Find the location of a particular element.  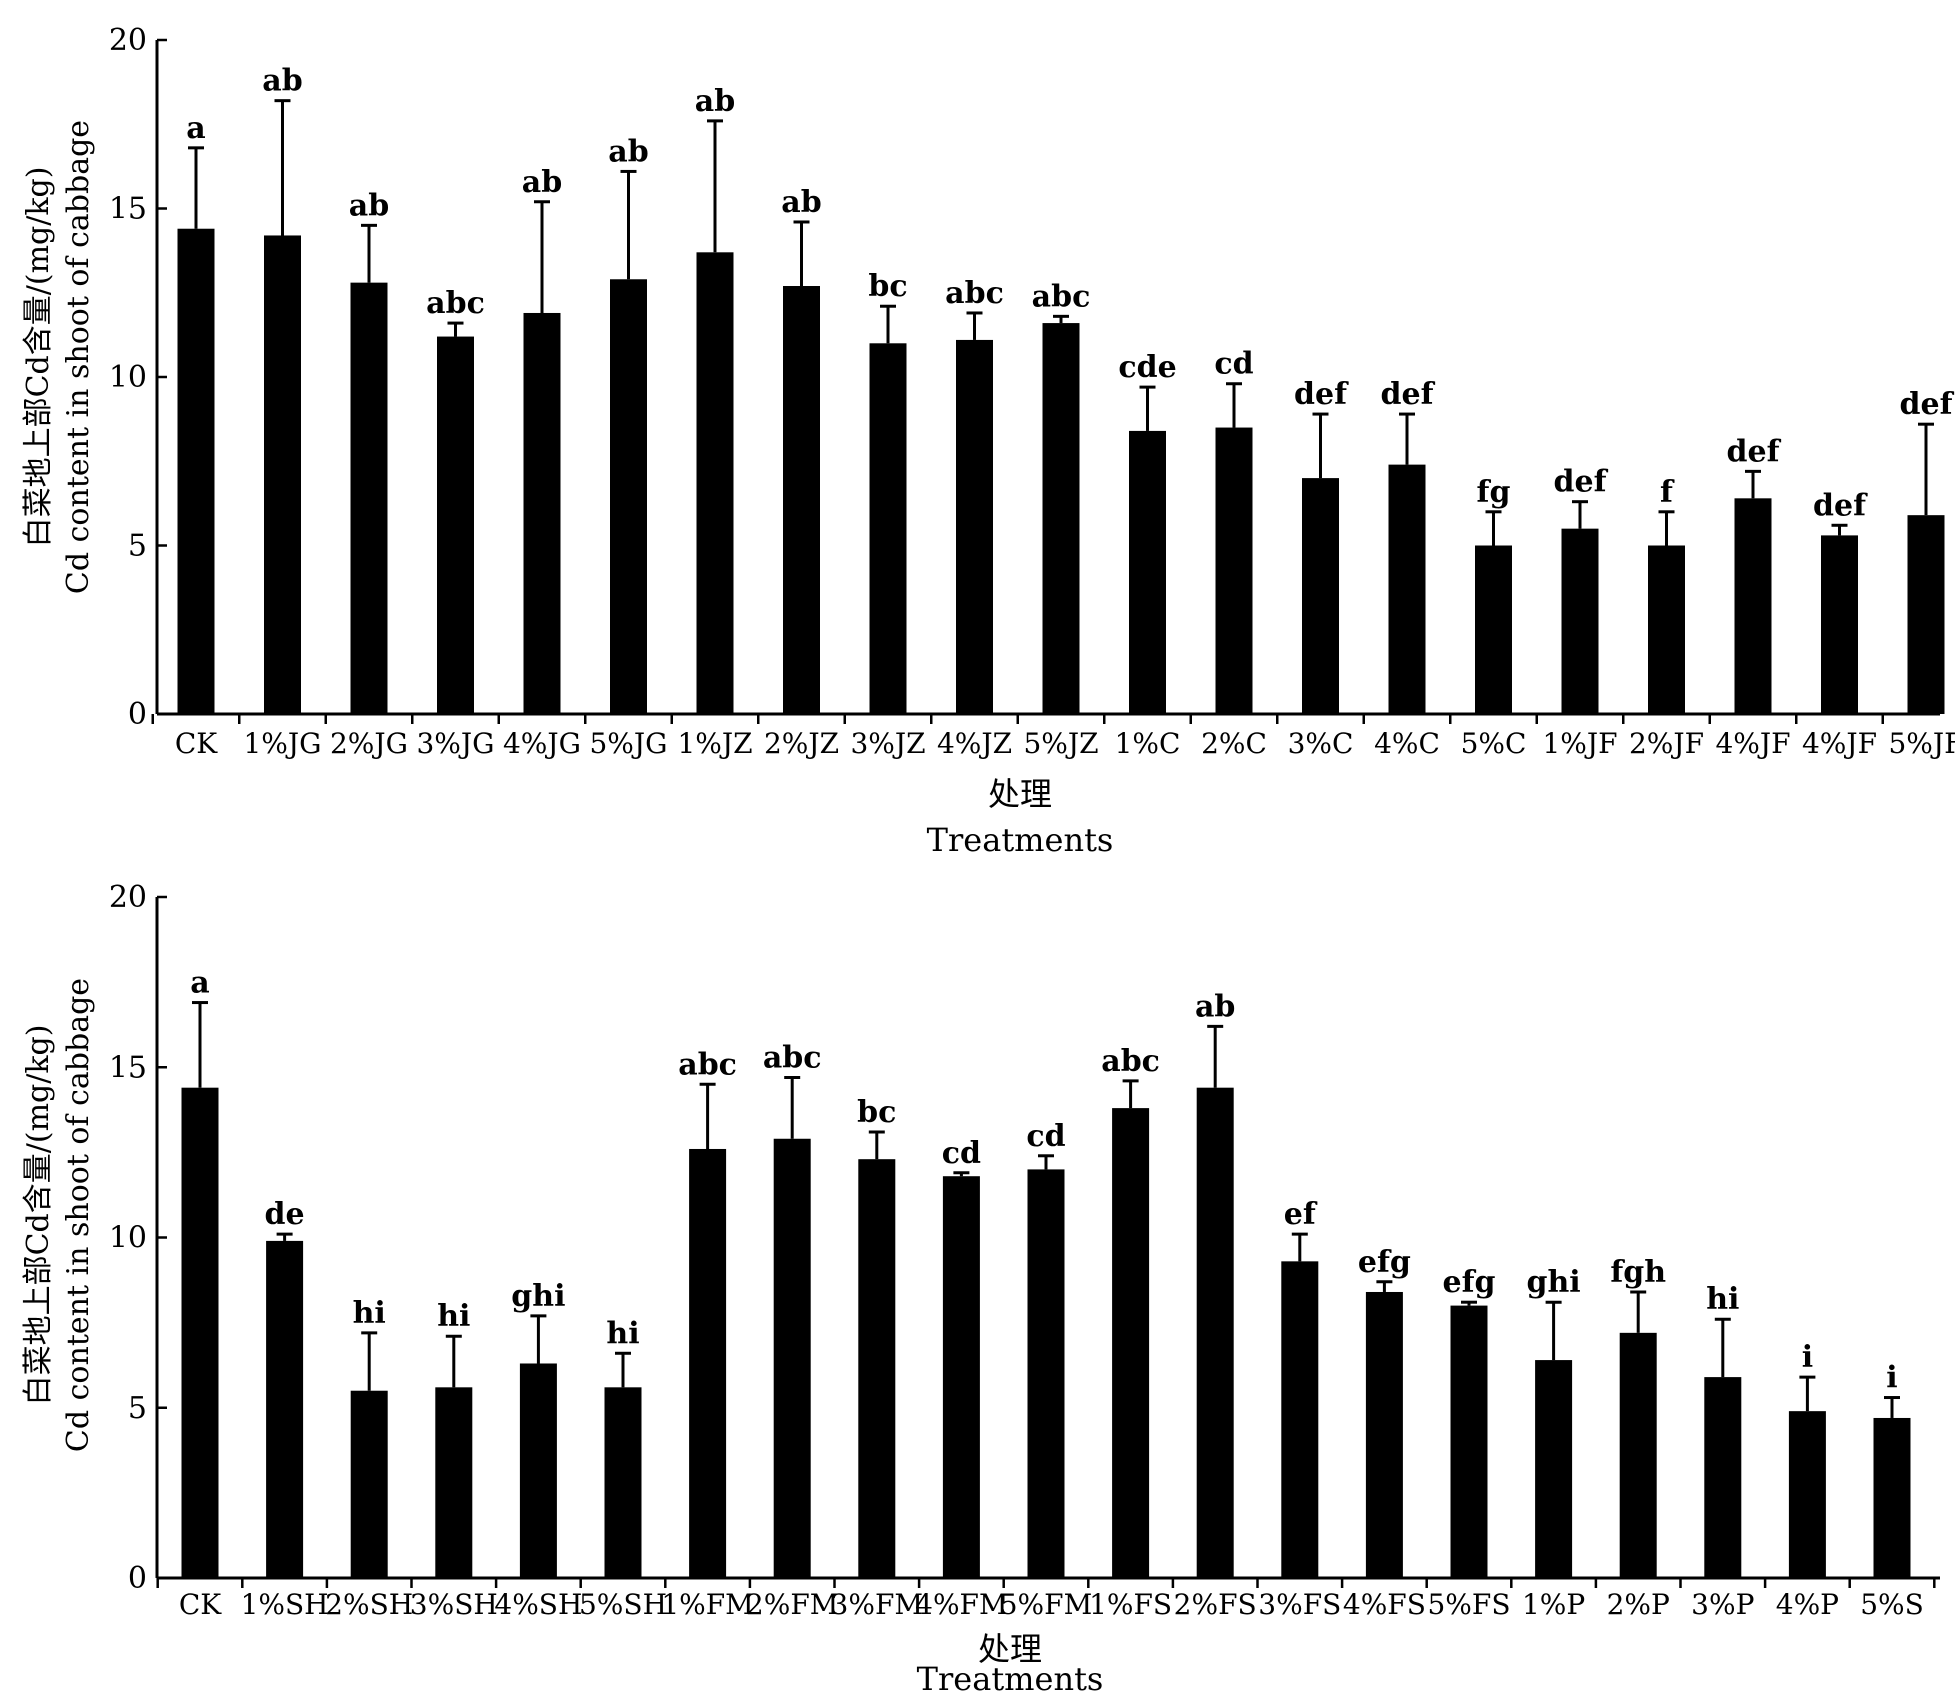

x-tick-label: 3%FS is located at coordinates (1299, 1604).